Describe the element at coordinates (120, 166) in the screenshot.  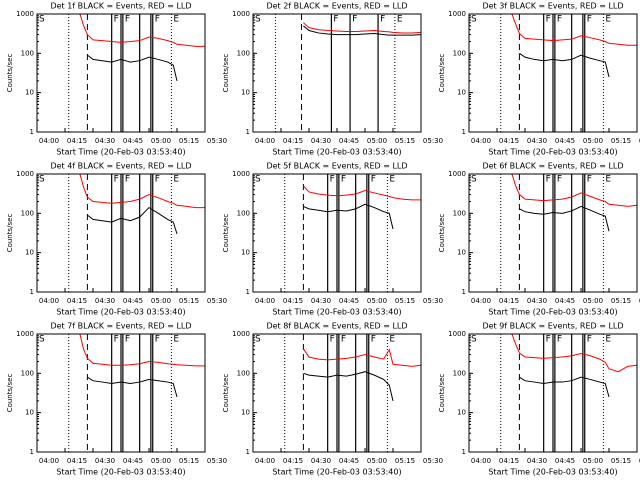
I see `chart-title: Det 4f BLACK = Events, RED = LLD` at that location.